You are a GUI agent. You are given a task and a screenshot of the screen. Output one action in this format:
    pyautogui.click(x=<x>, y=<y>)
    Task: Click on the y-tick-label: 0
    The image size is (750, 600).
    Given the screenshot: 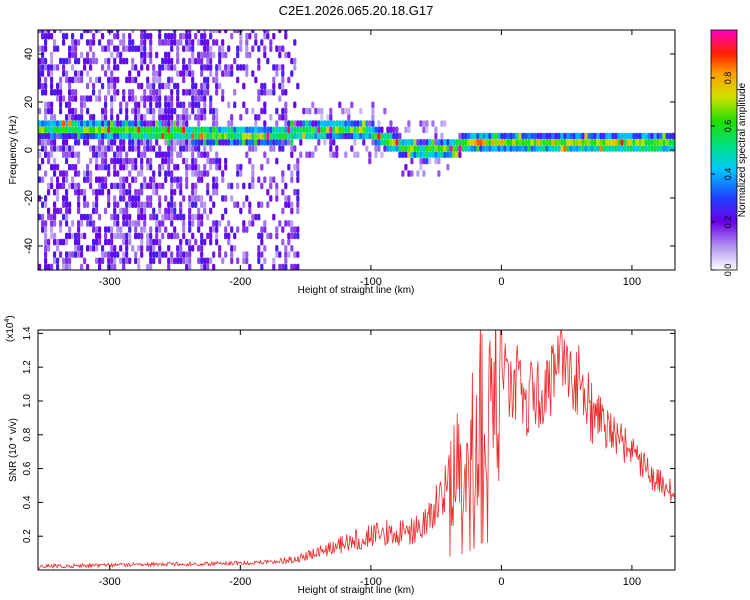 What is the action you would take?
    pyautogui.click(x=29, y=150)
    